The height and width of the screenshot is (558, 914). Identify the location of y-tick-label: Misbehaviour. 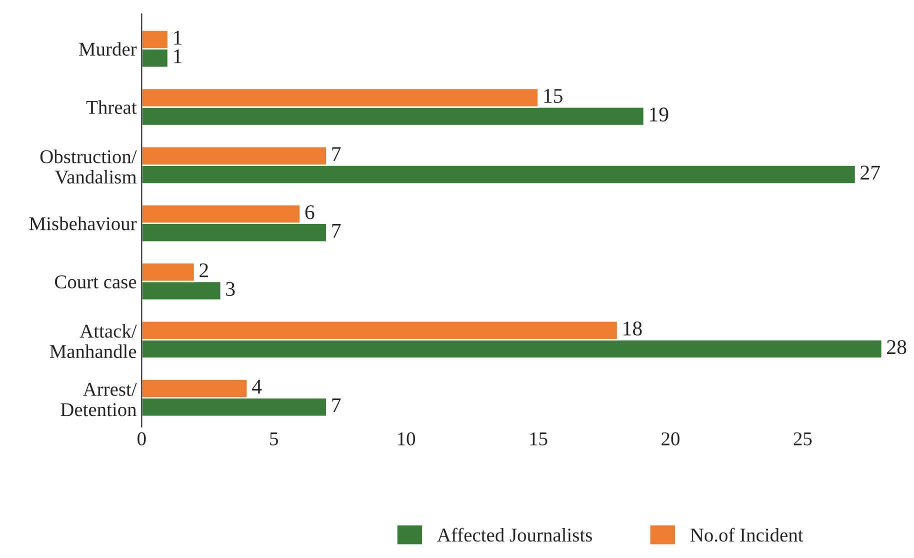
(83, 223).